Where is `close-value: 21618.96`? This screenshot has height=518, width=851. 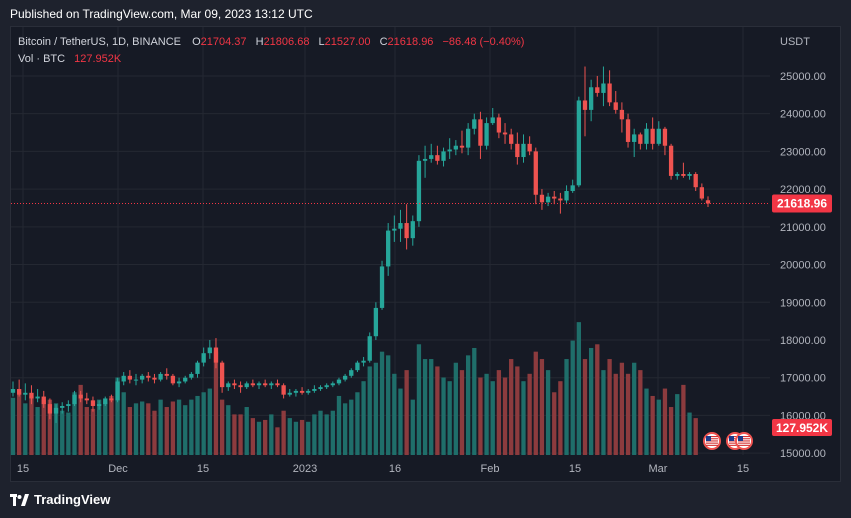 close-value: 21618.96 is located at coordinates (410, 42).